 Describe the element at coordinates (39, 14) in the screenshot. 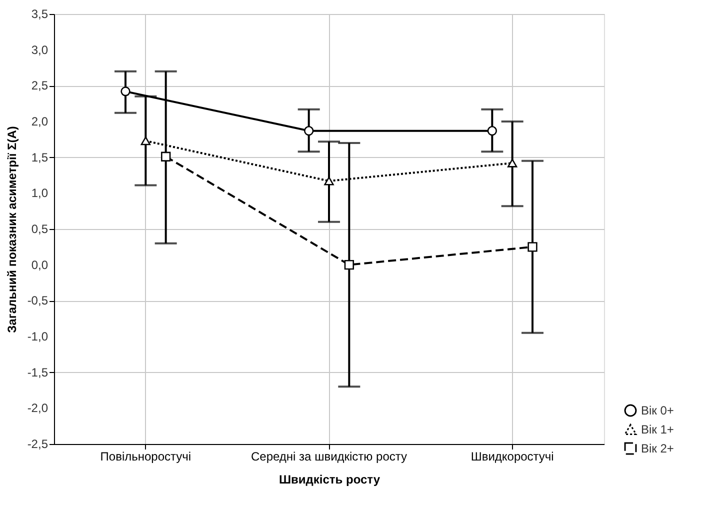

I see `y-tick-label: 3,5` at that location.